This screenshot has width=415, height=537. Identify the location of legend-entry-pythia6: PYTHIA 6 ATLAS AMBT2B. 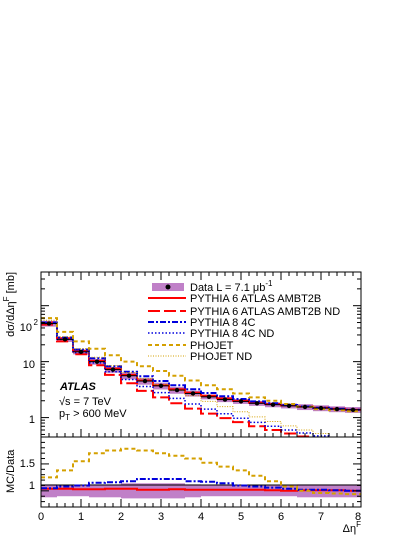
(234, 299).